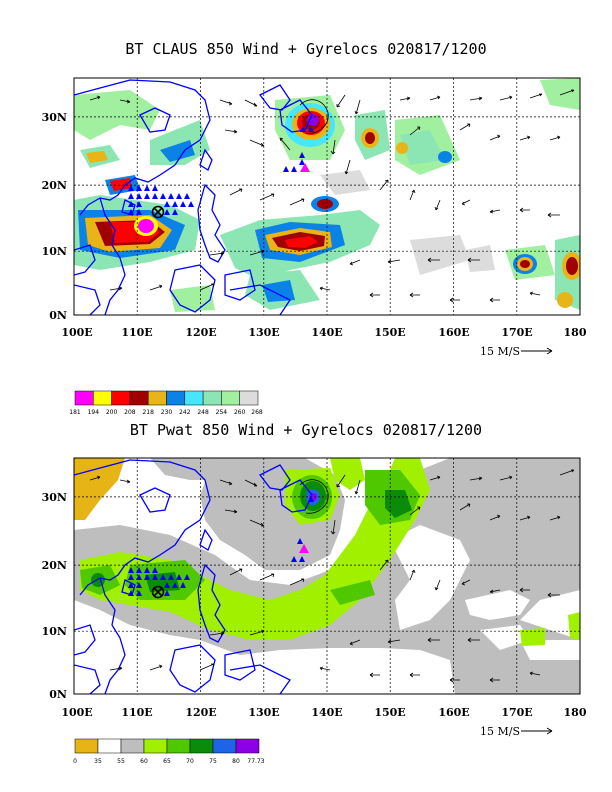  What do you see at coordinates (190, 761) in the screenshot?
I see `legend-label: 70` at bounding box center [190, 761].